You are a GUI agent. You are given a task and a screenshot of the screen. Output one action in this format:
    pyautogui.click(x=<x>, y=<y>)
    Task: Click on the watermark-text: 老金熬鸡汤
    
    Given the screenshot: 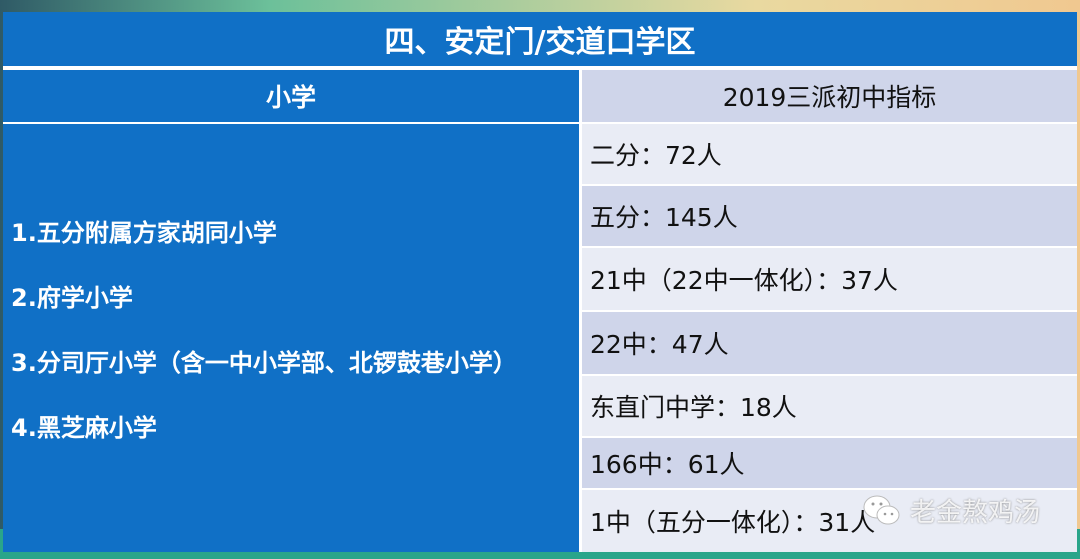 What is the action you would take?
    pyautogui.click(x=975, y=513)
    